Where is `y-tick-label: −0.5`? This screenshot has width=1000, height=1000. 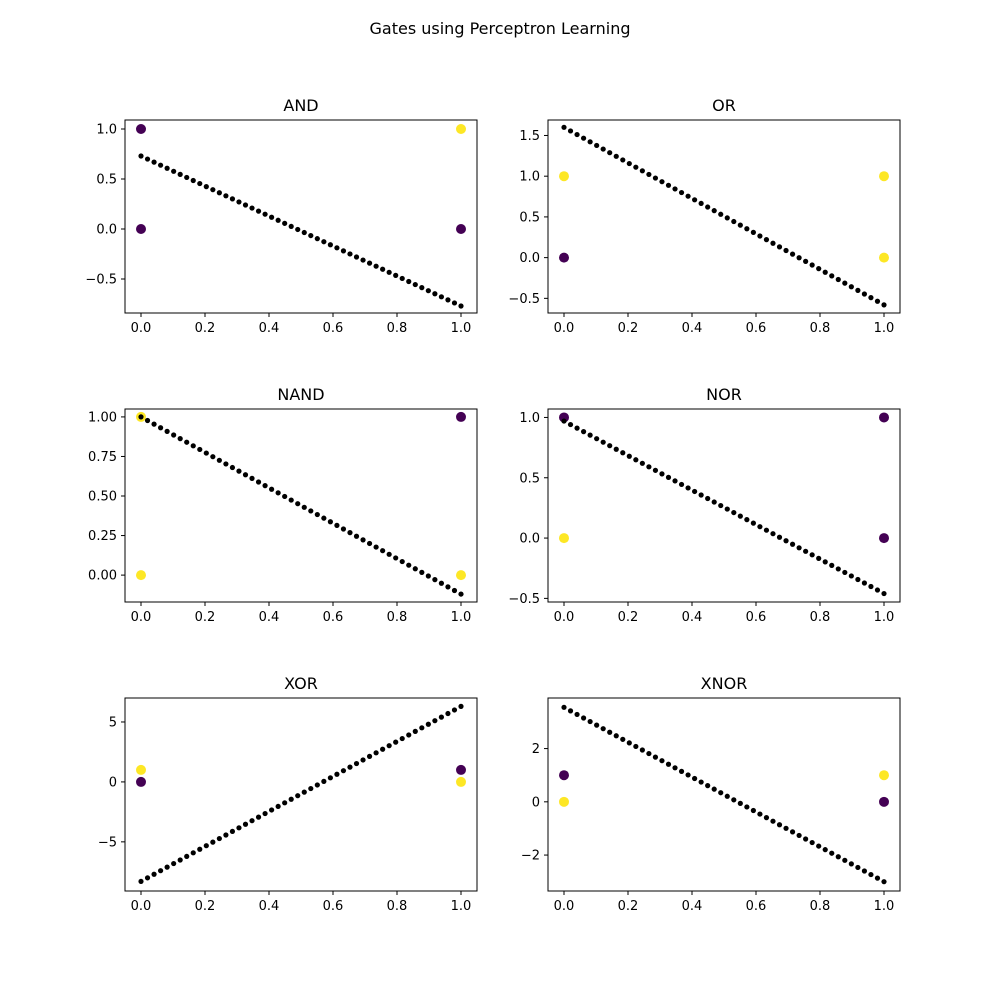
y-tick-label: −0.5 is located at coordinates (524, 599).